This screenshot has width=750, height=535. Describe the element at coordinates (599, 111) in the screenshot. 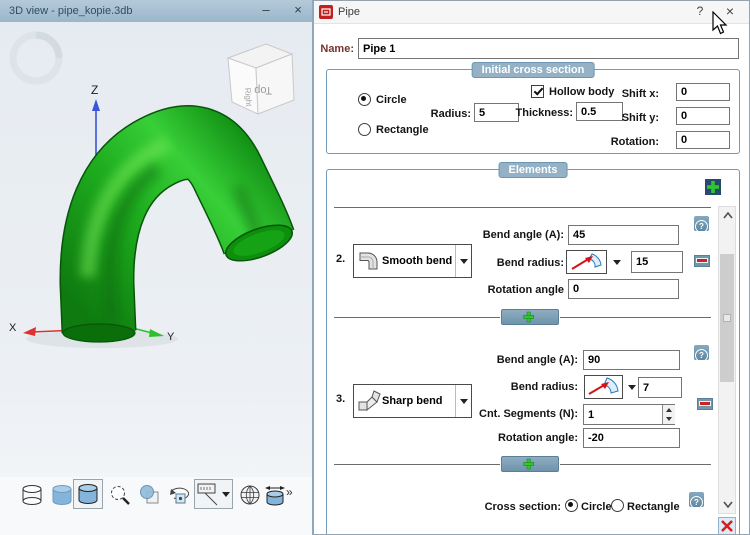

I see `thickness-input` at that location.